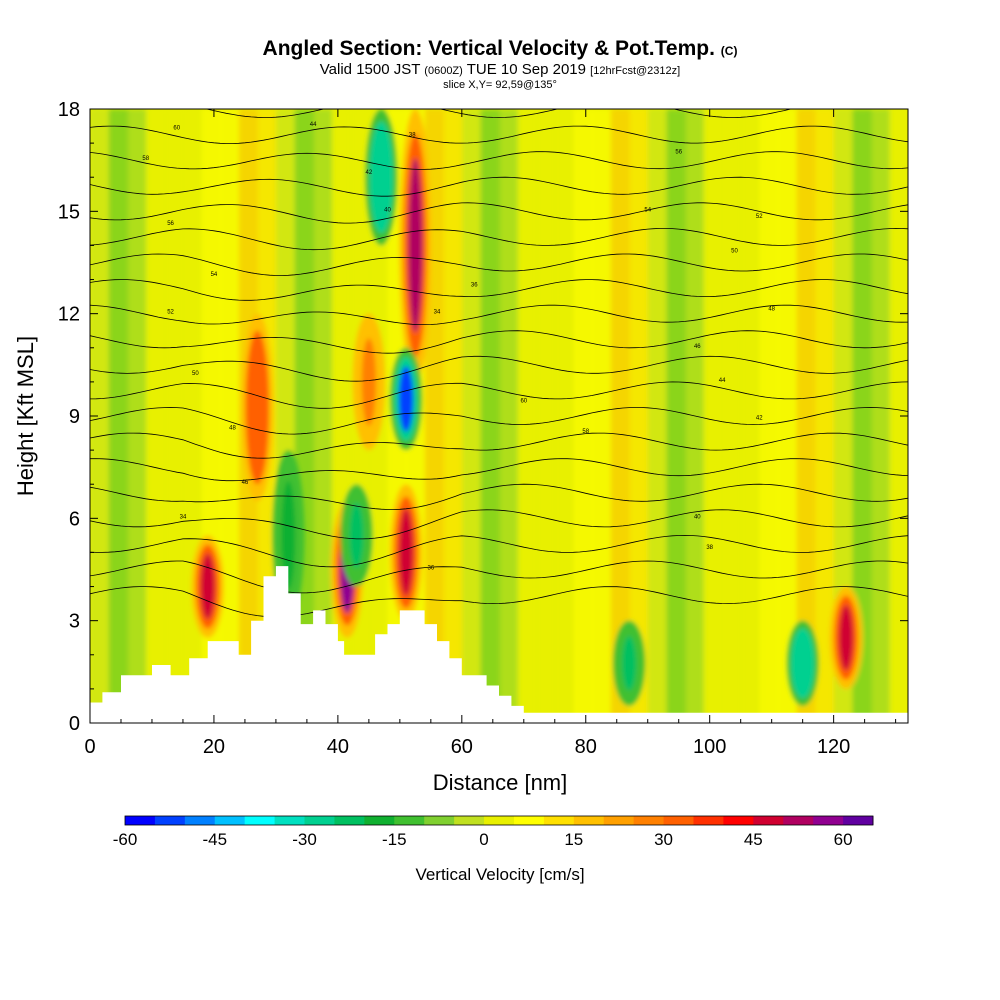 The width and height of the screenshot is (1000, 1000). I want to click on x-tick-label: 40, so click(338, 747).